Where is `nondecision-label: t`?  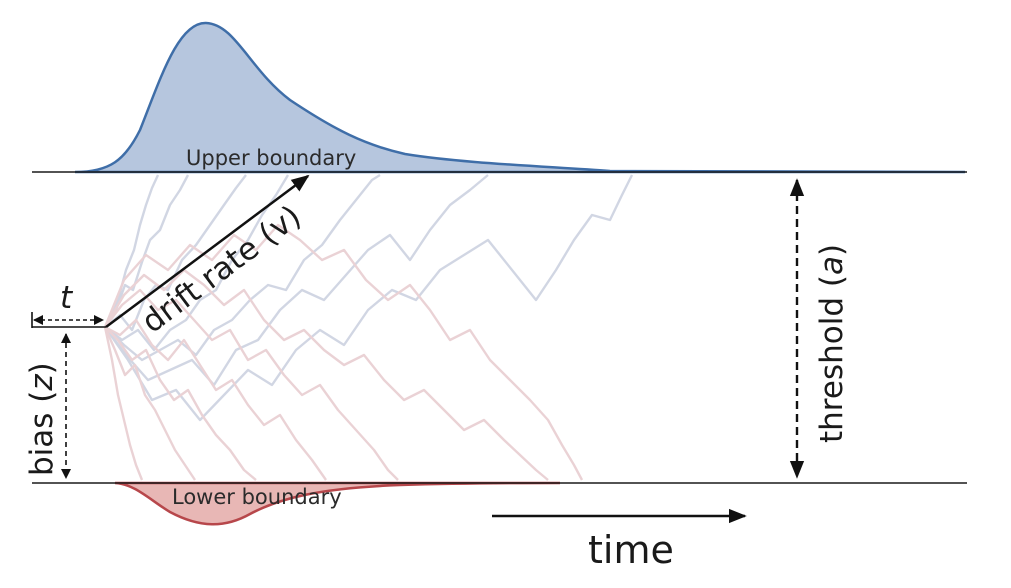
nondecision-label: t is located at coordinates (67, 298).